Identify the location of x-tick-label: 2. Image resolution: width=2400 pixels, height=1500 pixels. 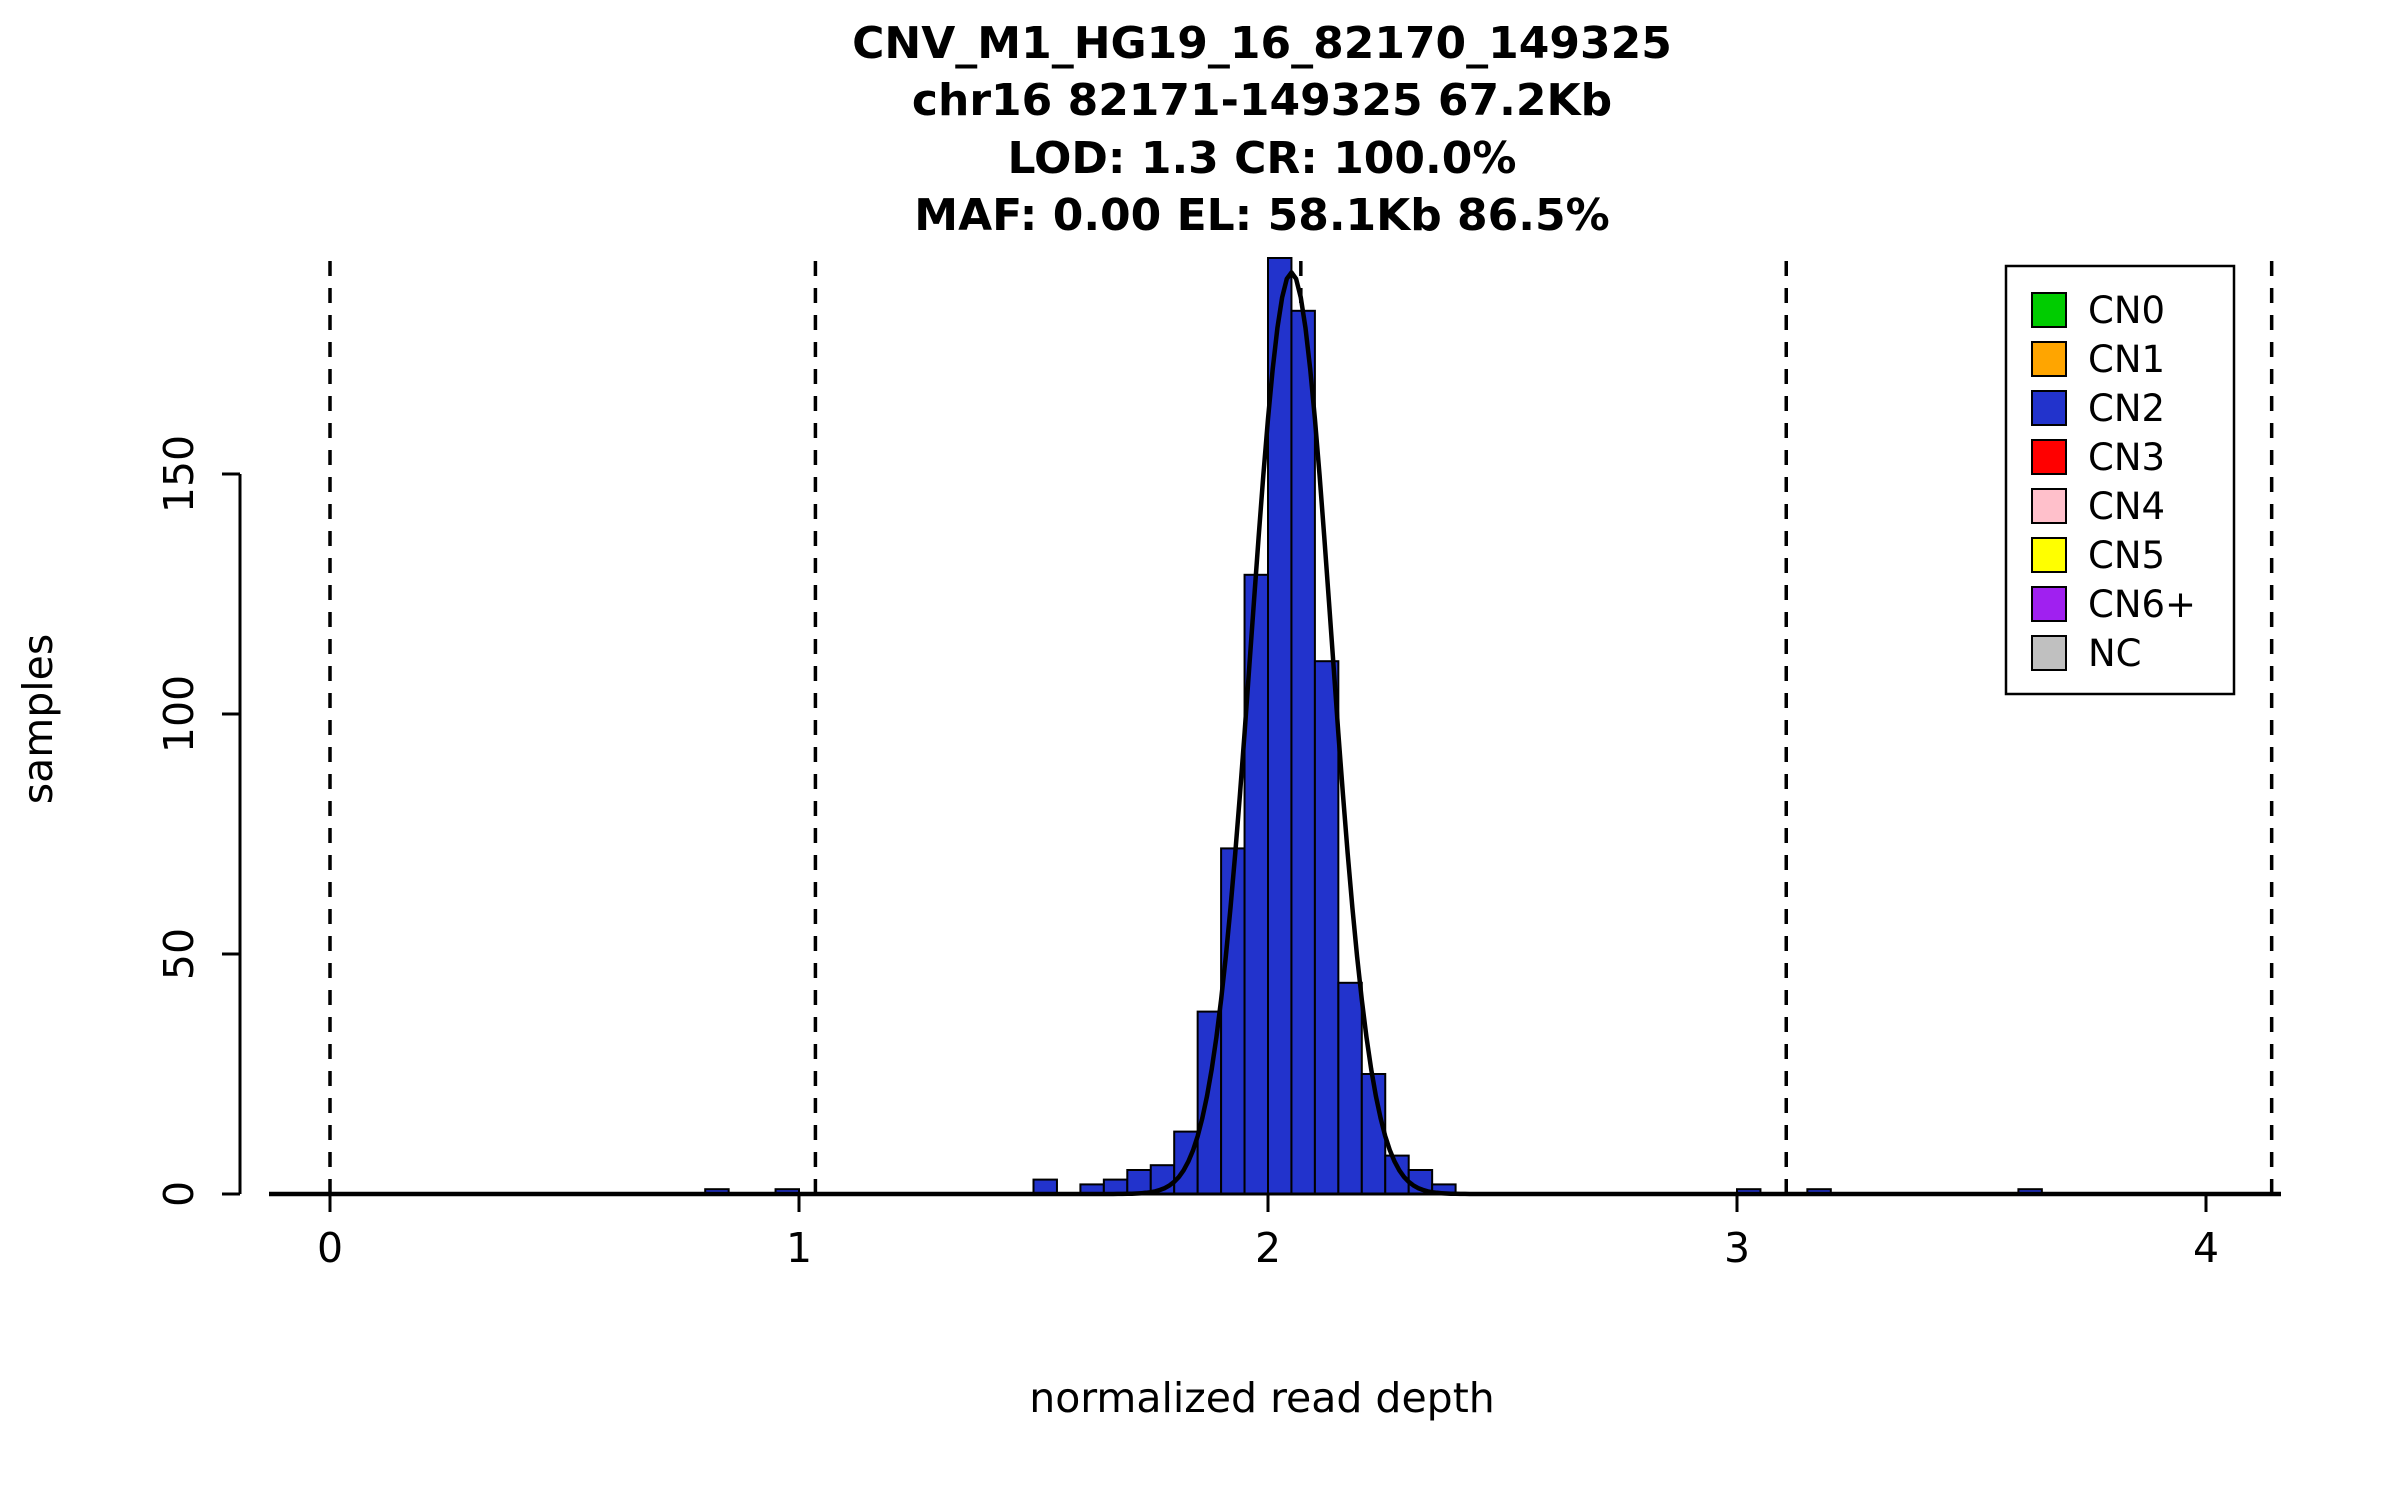
(1268, 1248).